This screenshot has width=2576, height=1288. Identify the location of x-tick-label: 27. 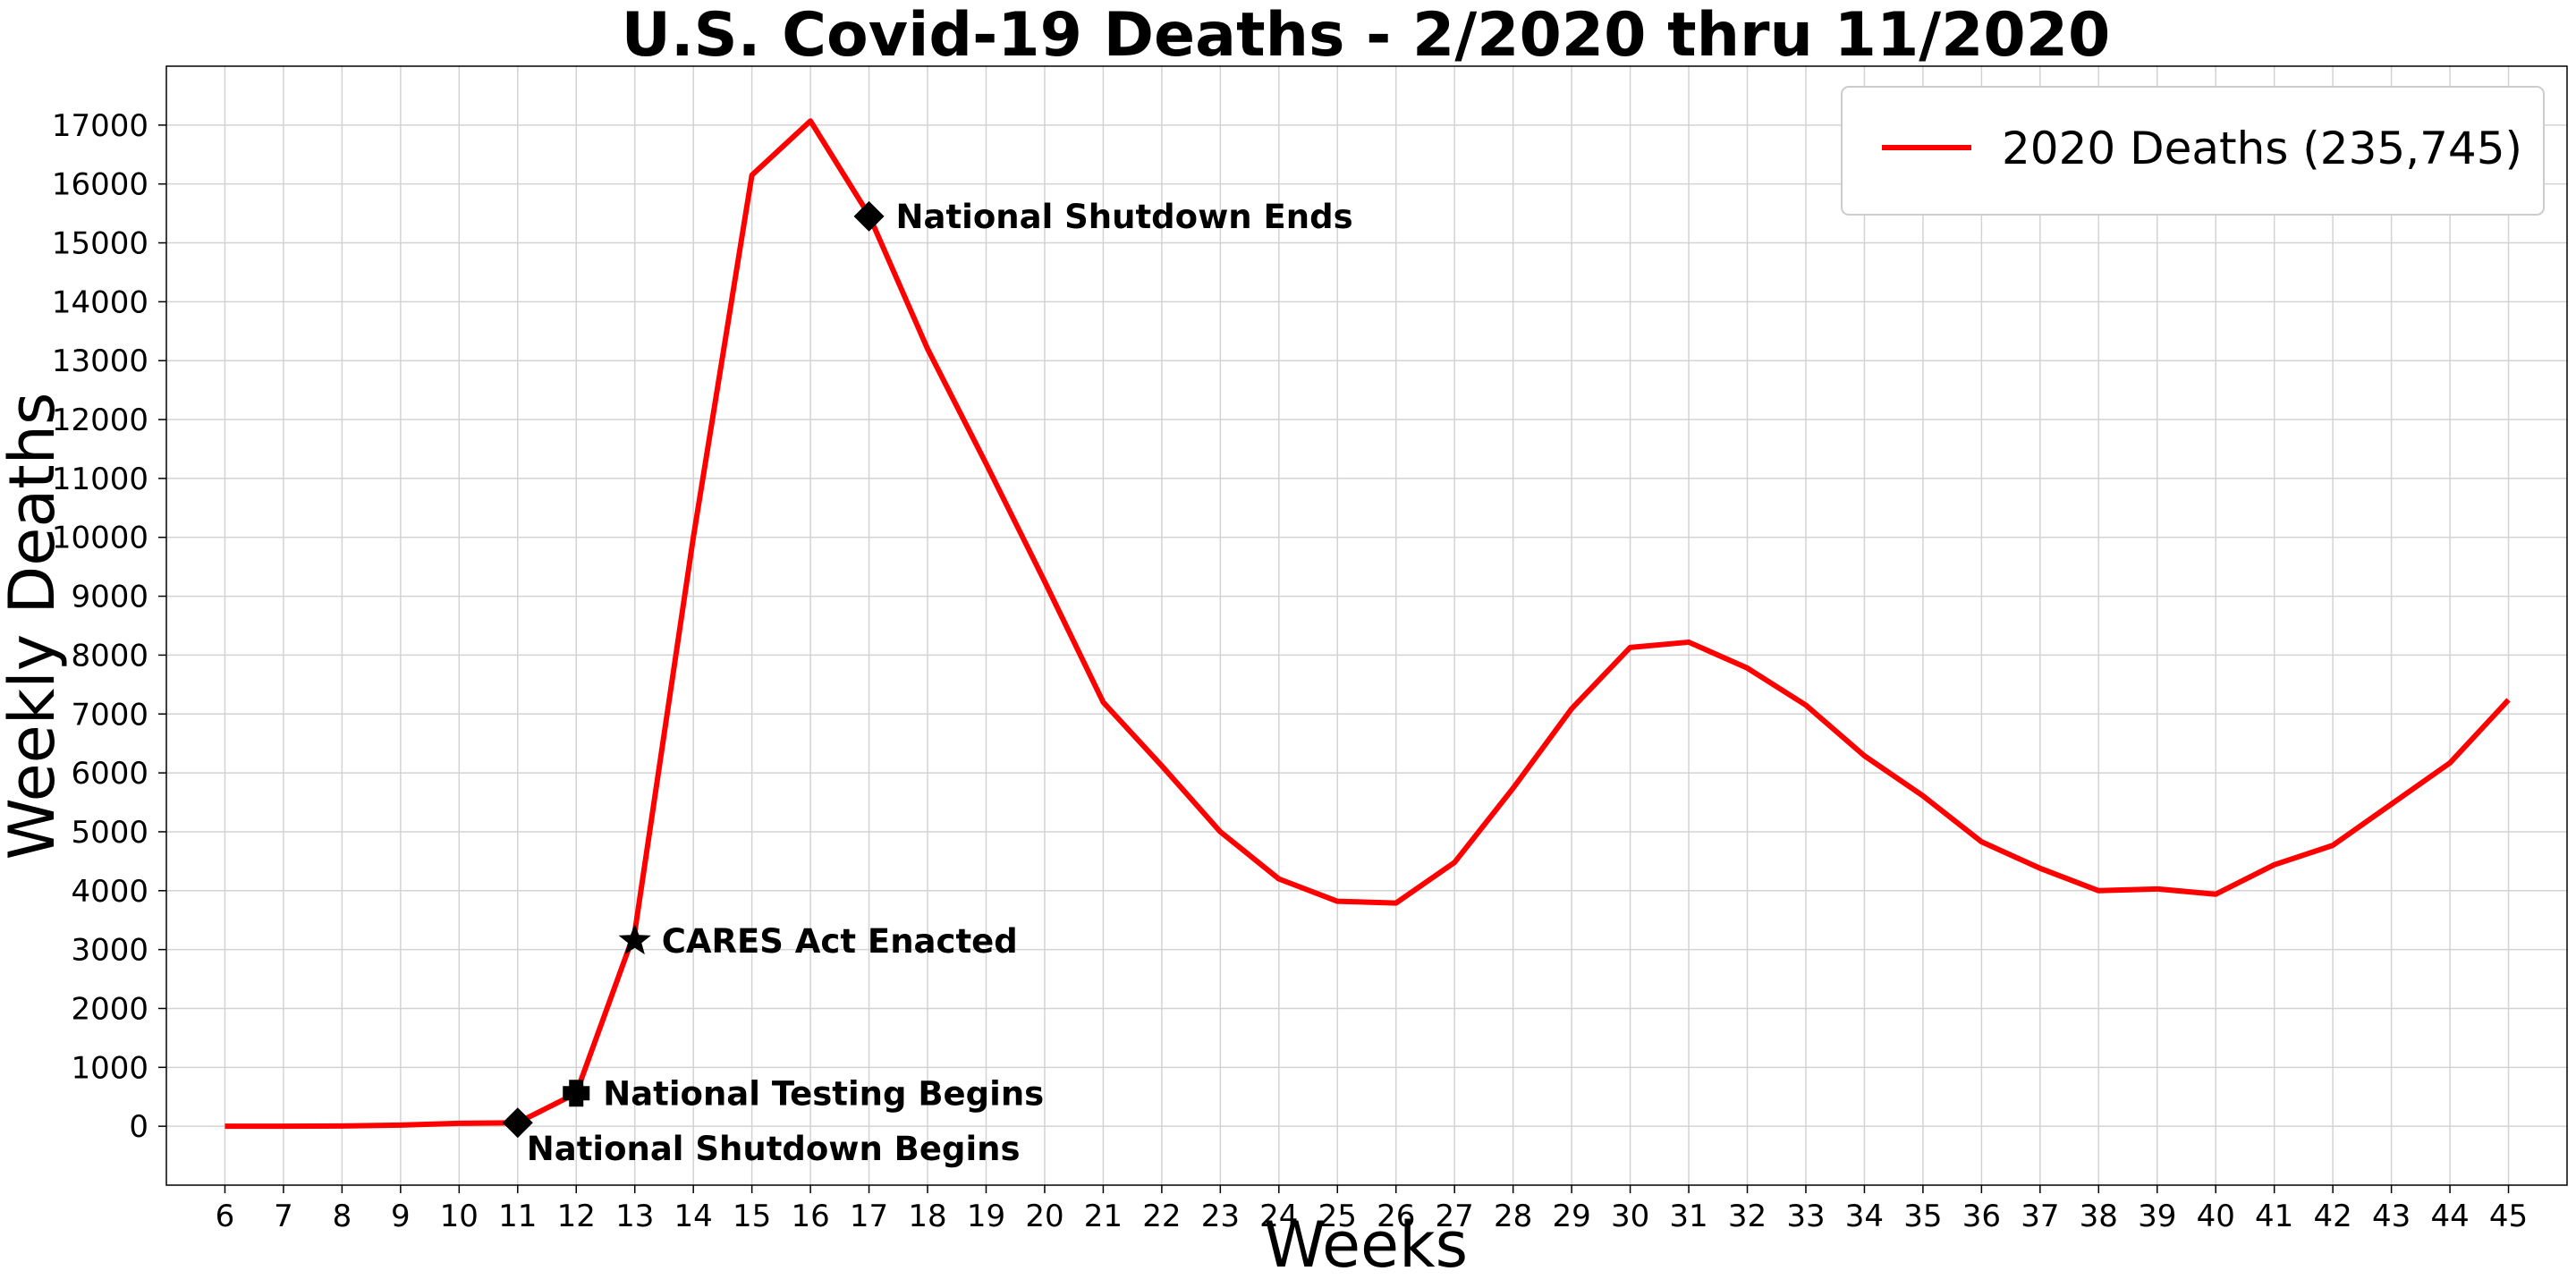
(1455, 1216).